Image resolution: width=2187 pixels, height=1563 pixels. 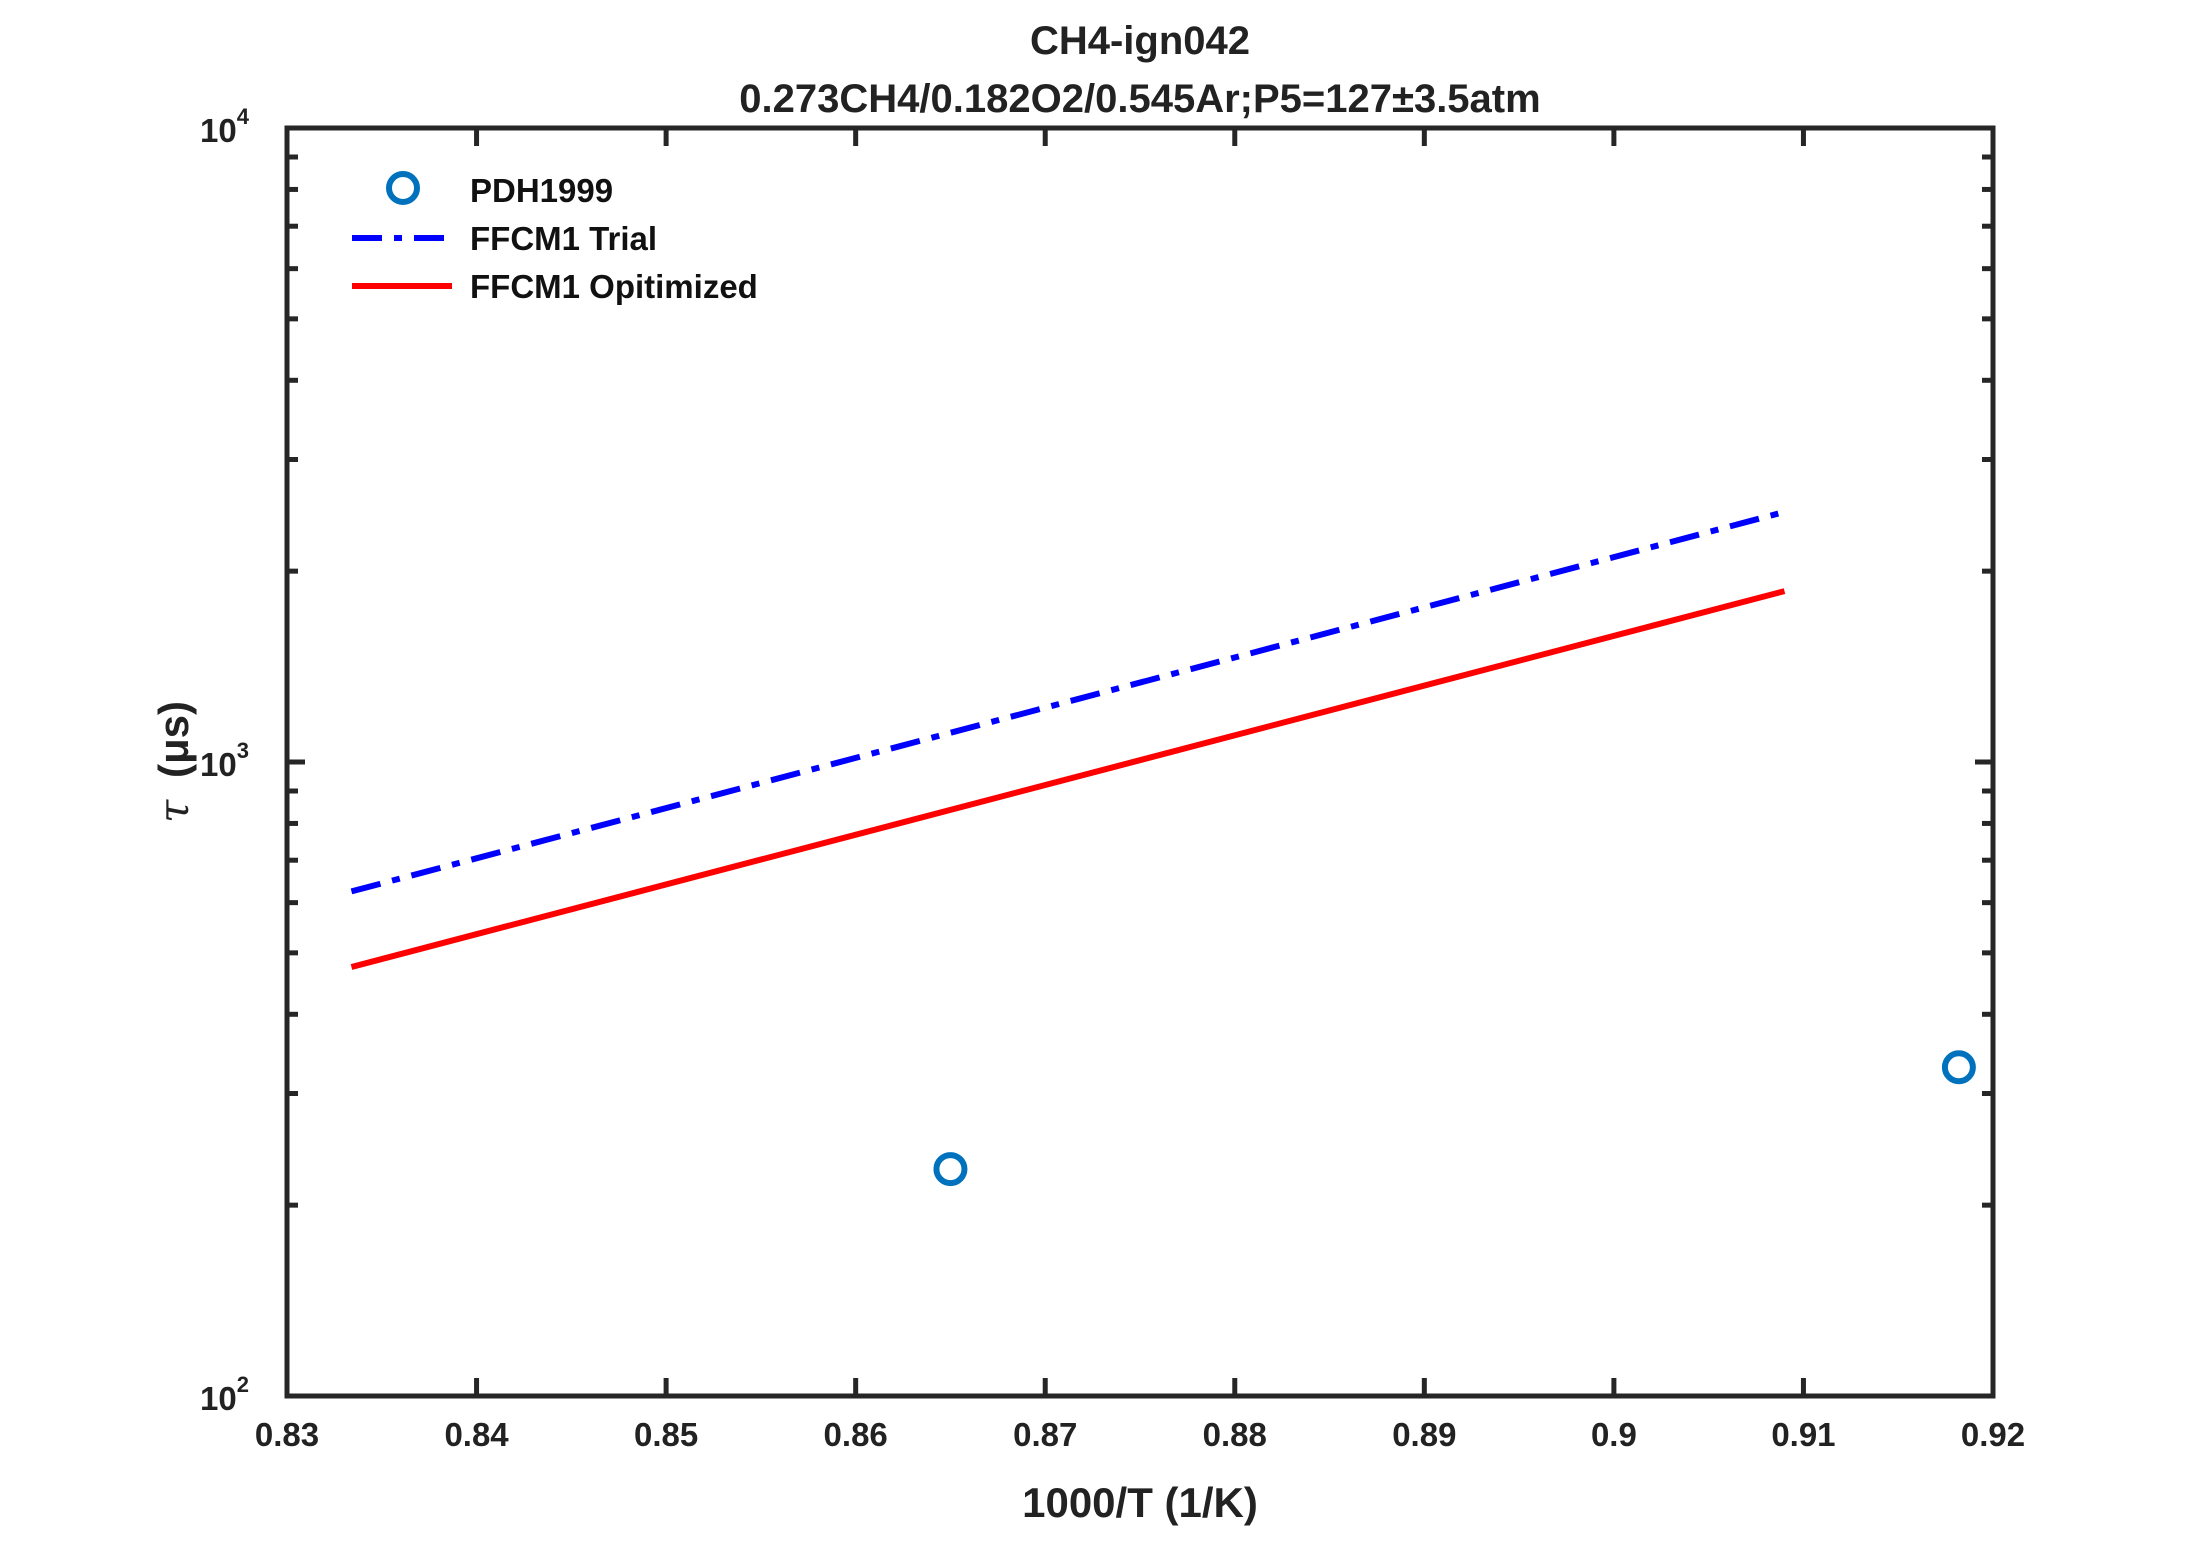 I want to click on y-tick-label: 10³, so click(x=224, y=760).